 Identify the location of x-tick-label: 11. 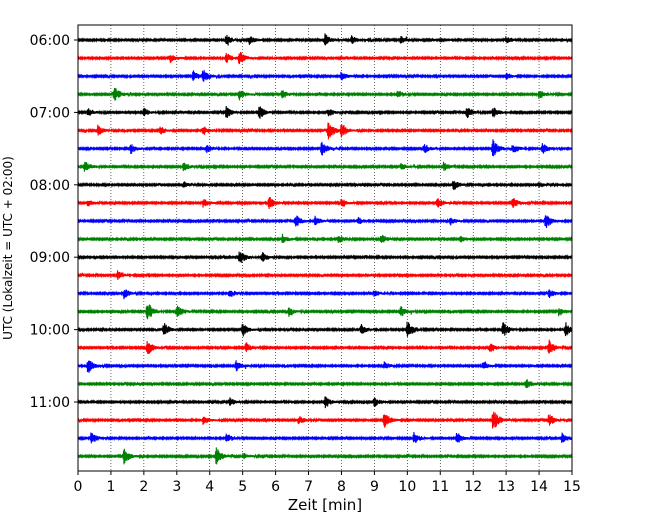
(440, 487).